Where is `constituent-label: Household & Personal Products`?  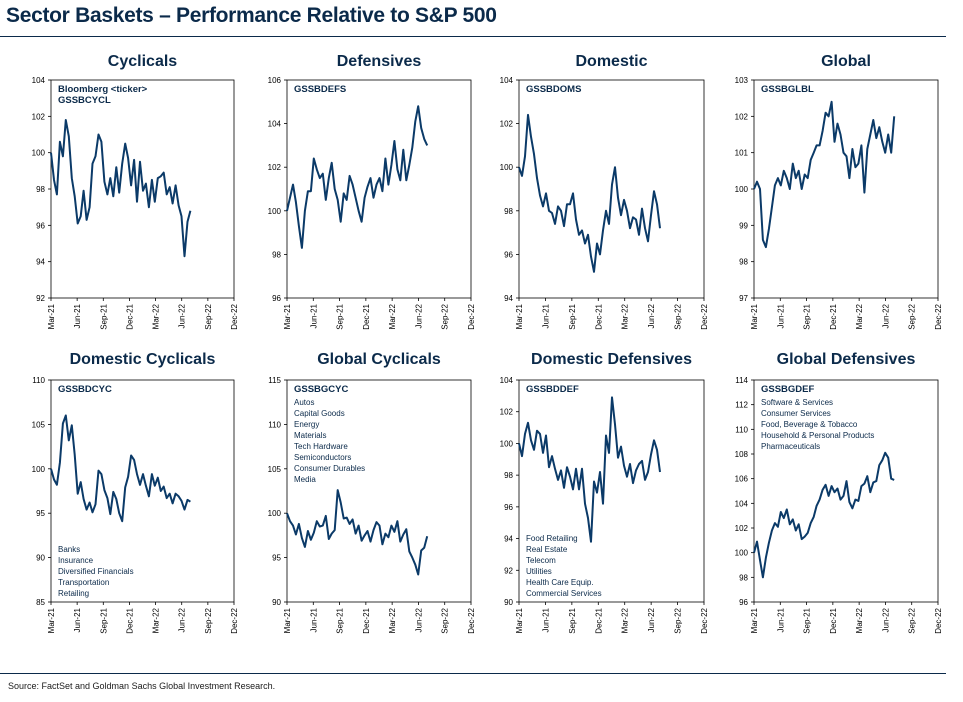
constituent-label: Household & Personal Products is located at coordinates (817, 435).